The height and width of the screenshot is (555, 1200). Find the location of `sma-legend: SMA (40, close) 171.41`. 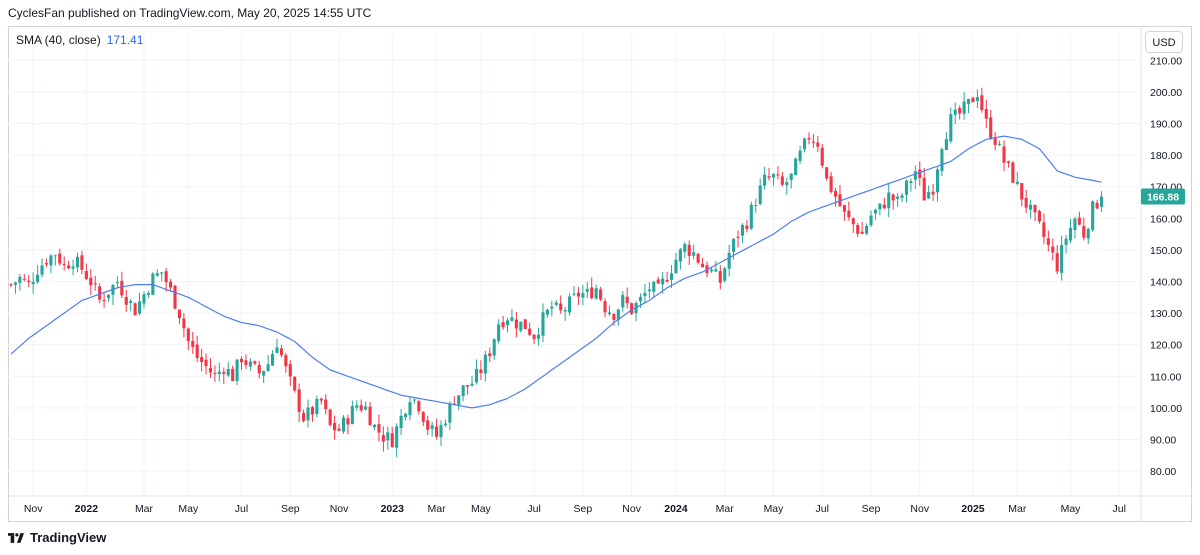

sma-legend: SMA (40, close) 171.41 is located at coordinates (79, 40).